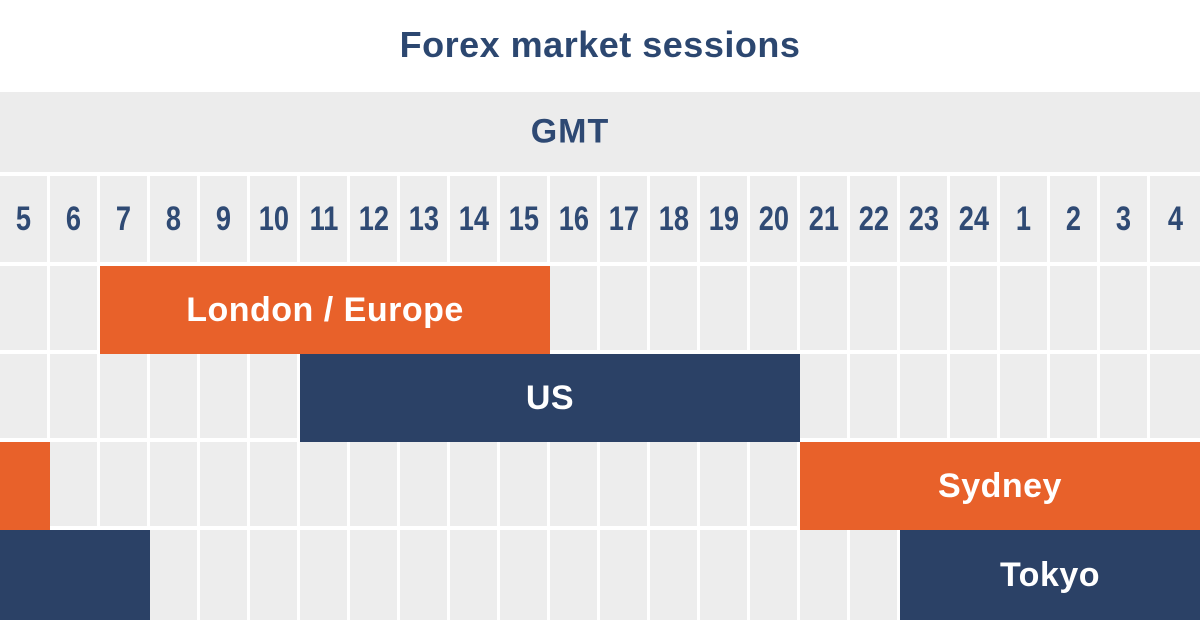 This screenshot has width=1200, height=620. Describe the element at coordinates (525, 219) in the screenshot. I see `hour-cell: 15` at that location.